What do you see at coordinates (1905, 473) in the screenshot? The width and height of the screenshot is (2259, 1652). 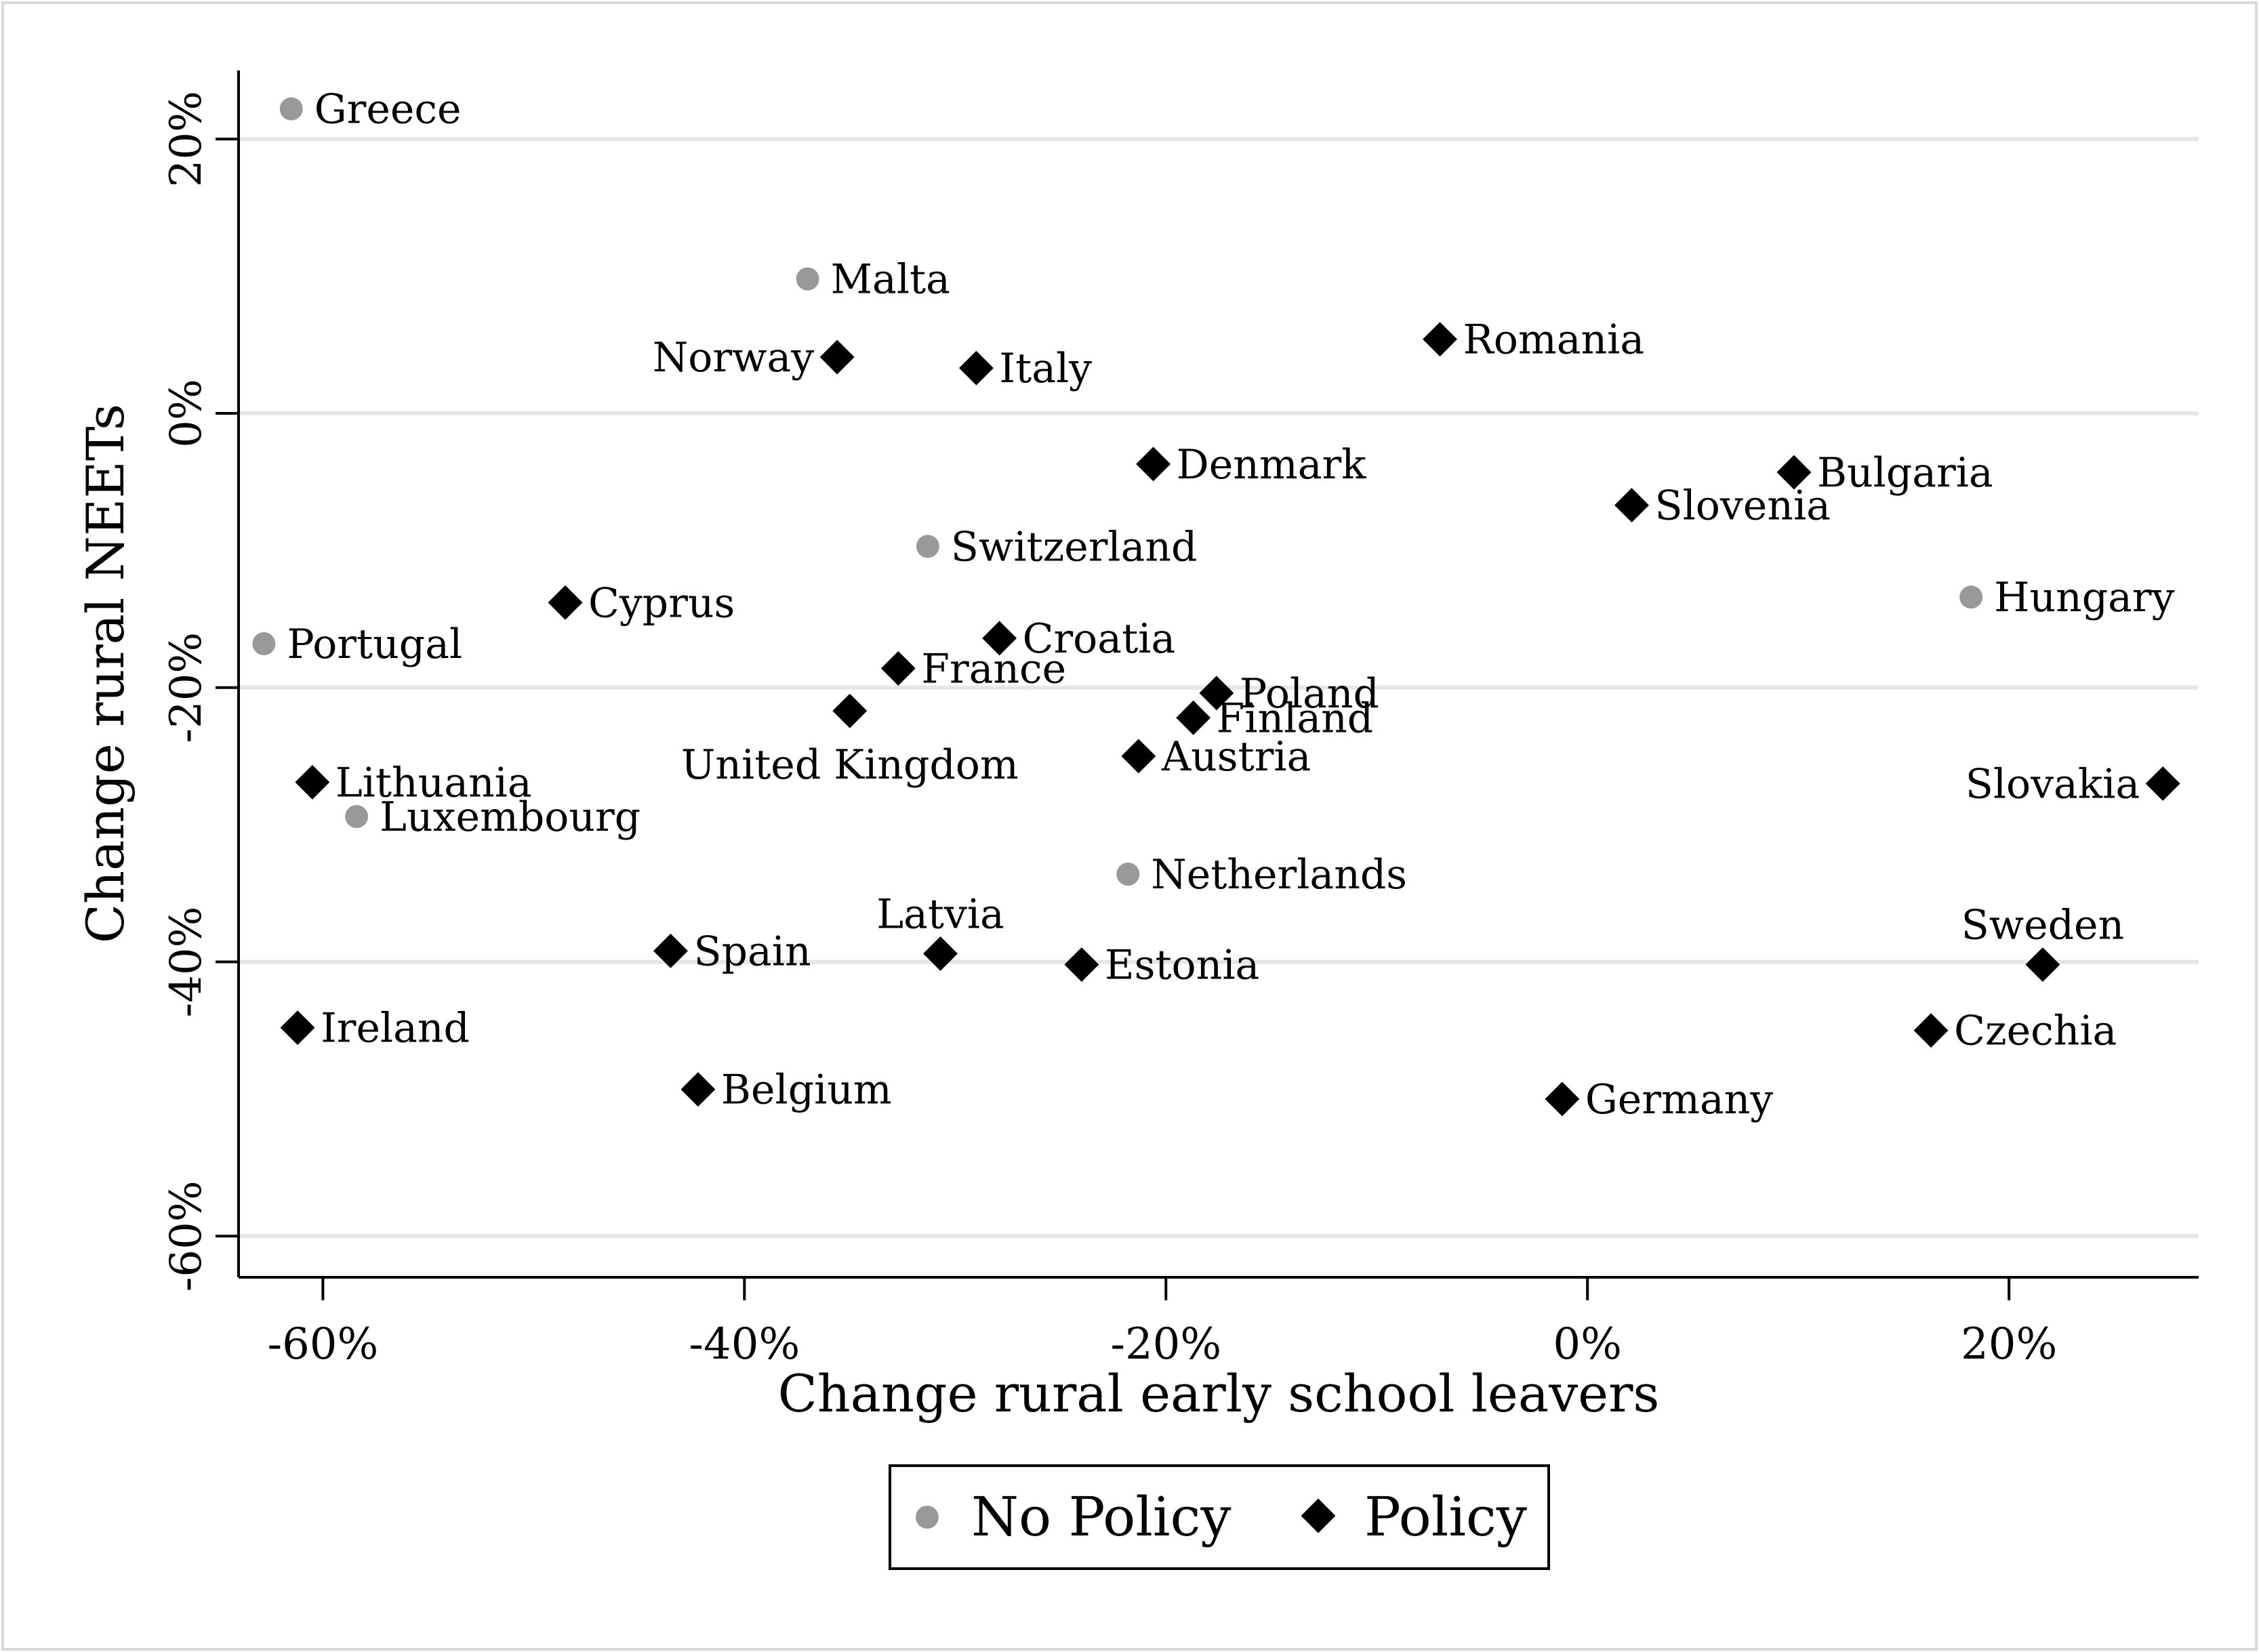 I see `point-label: Bulgaria` at bounding box center [1905, 473].